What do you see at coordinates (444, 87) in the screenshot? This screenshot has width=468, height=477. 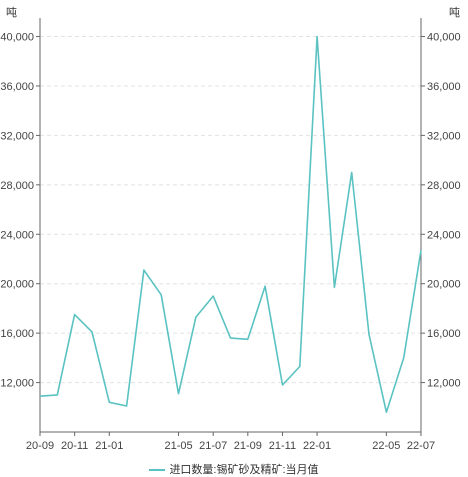 I see `right-axis-tick-label-36000: 36,000` at bounding box center [444, 87].